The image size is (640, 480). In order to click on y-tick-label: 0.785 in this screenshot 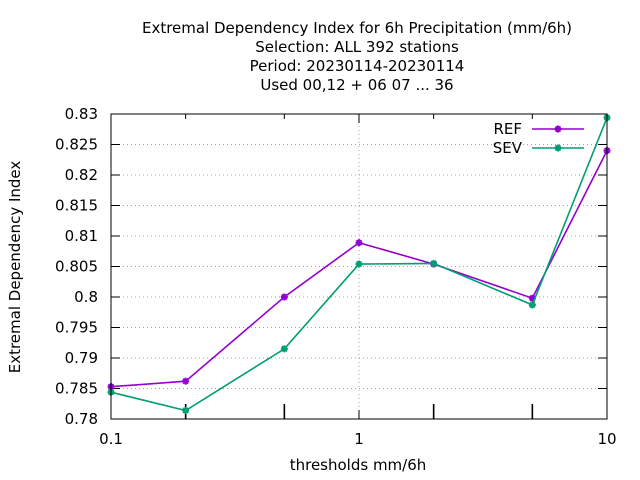, I will do `click(76, 389)`.